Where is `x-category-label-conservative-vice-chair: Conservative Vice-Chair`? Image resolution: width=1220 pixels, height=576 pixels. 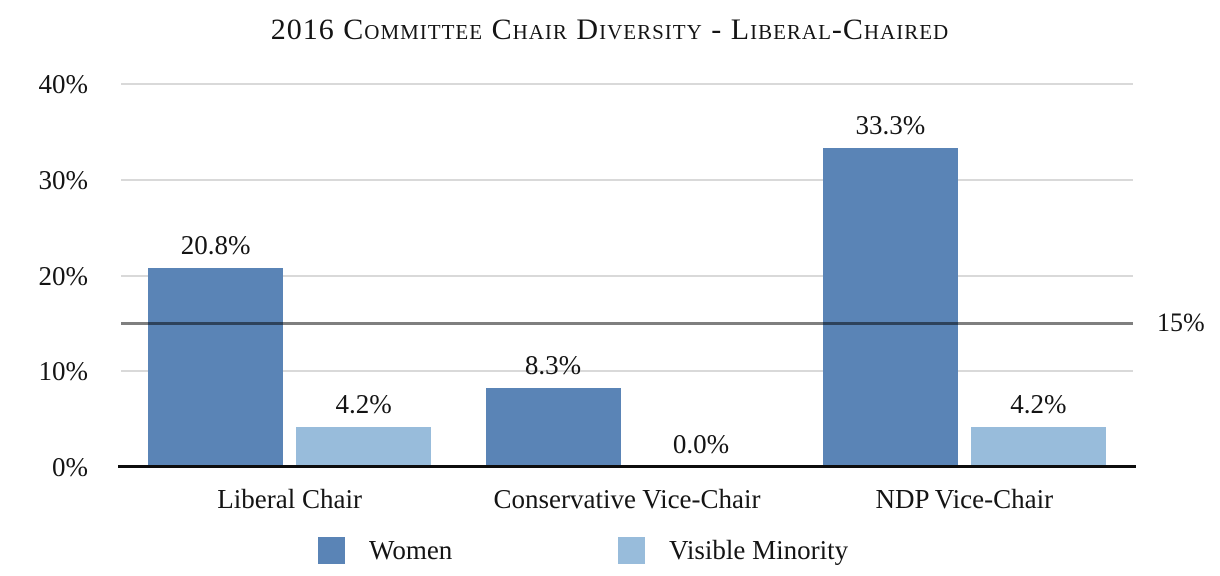 x-category-label-conservative-vice-chair: Conservative Vice-Chair is located at coordinates (627, 499).